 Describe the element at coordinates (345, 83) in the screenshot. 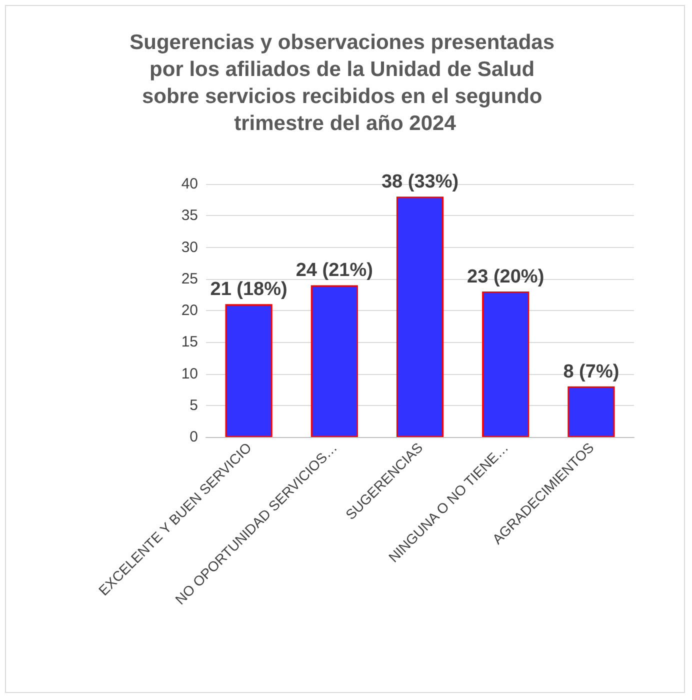

I see `chart-title: Sugerencias y observaciones presentadas por los afiliados de la Unidad de Salud sobre servicios recibidos en el segundo trimestre del año 2024` at that location.